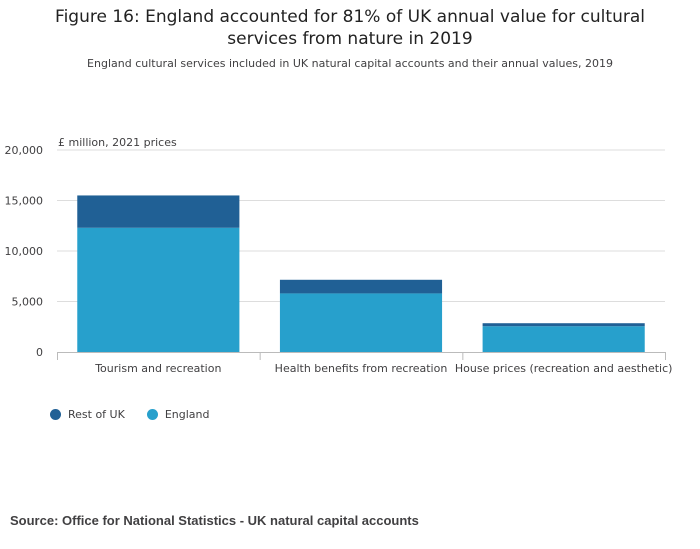 This screenshot has width=700, height=549. Describe the element at coordinates (350, 39) in the screenshot. I see `chart-title-line-2: services from nature in 2019` at that location.